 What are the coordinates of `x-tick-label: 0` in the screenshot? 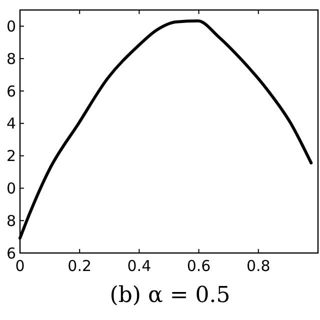 It's located at (20, 266).